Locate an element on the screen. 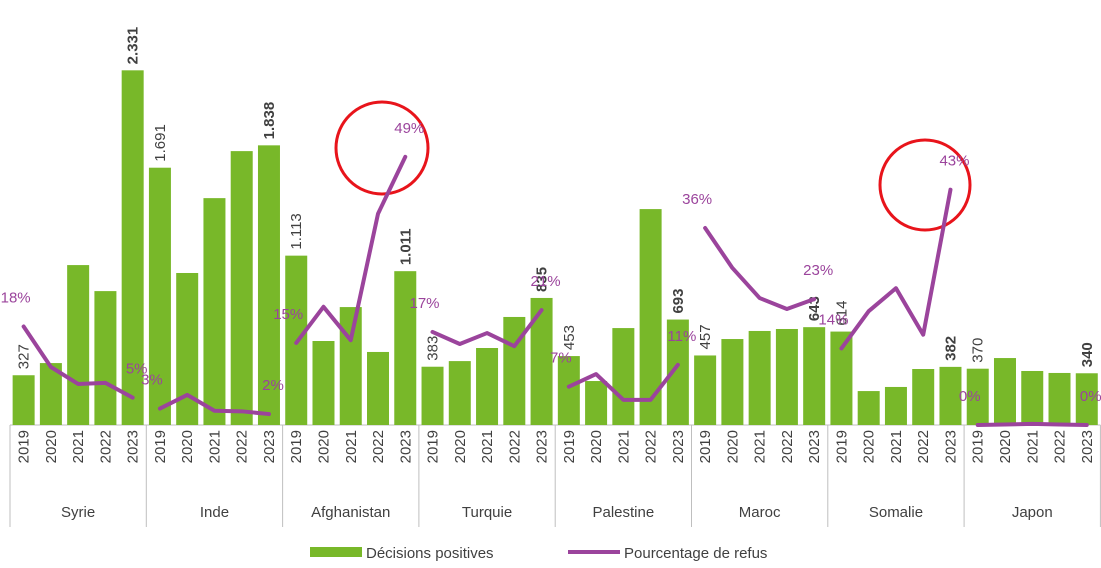  line-value-label: 14% is located at coordinates (833, 319).